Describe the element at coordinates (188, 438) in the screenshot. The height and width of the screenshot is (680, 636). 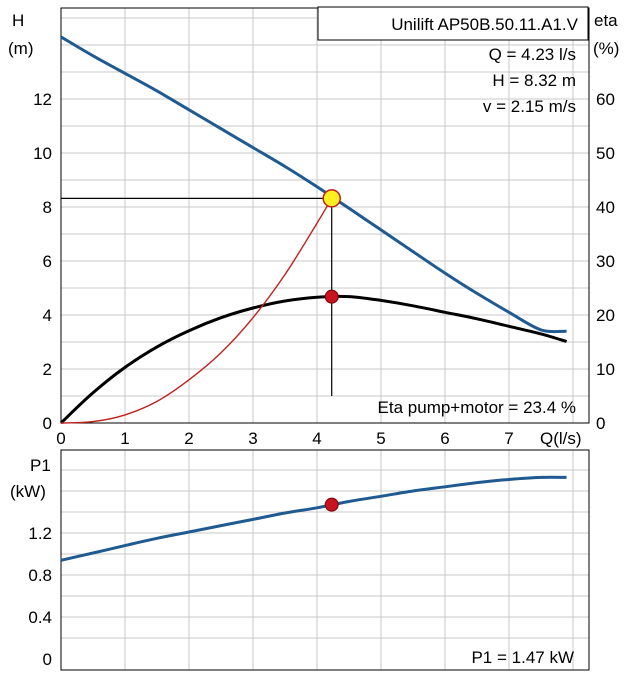
I see `x-tick-label: 2` at that location.